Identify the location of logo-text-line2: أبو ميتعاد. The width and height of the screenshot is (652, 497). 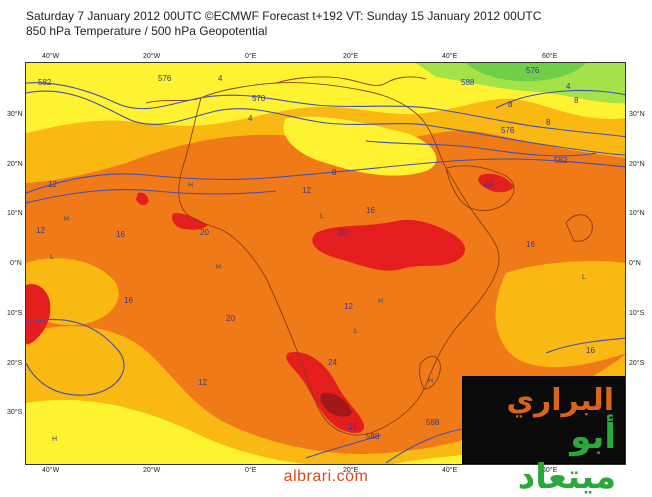
(566, 457).